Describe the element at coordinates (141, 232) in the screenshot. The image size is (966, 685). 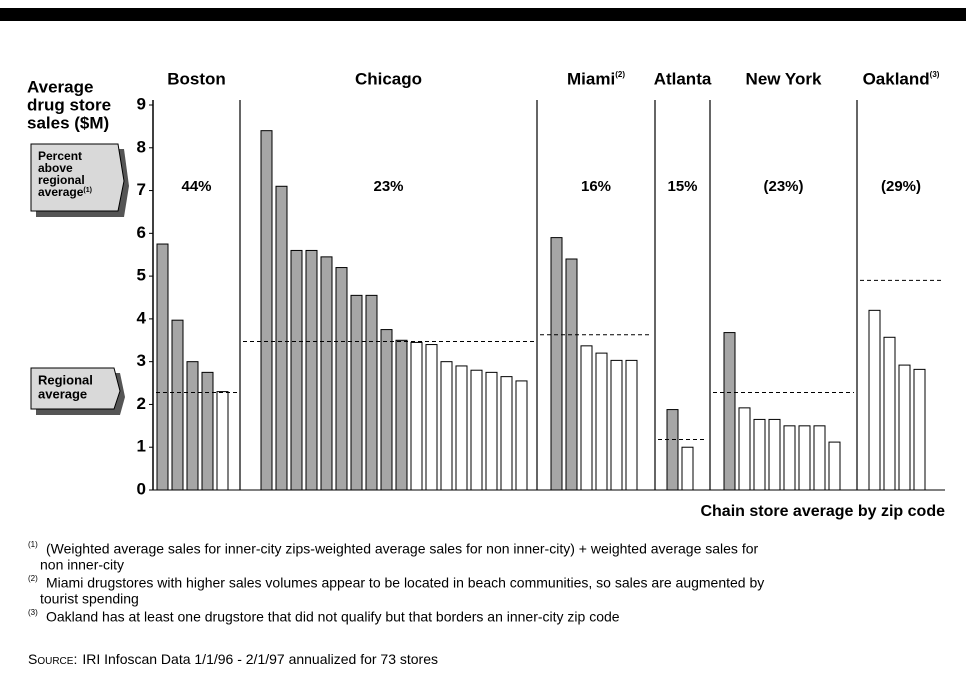
I see `y-tick-label: 6` at that location.